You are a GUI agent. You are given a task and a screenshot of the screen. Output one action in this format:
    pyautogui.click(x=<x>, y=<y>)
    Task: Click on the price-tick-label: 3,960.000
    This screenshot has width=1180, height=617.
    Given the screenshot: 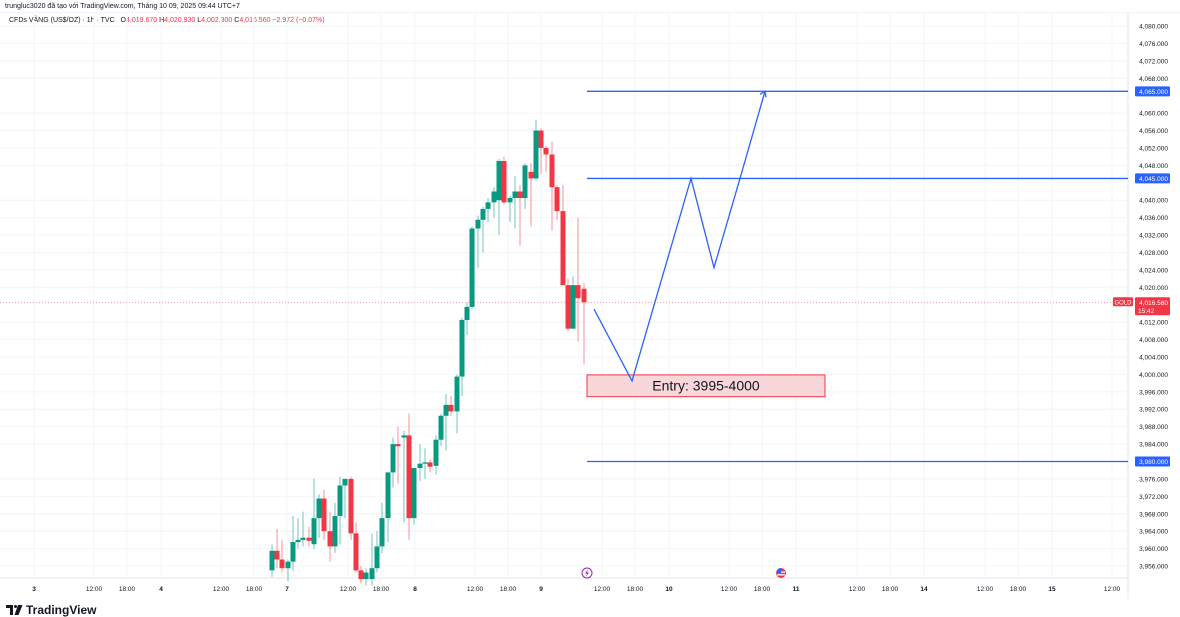 What is the action you would take?
    pyautogui.click(x=1153, y=549)
    